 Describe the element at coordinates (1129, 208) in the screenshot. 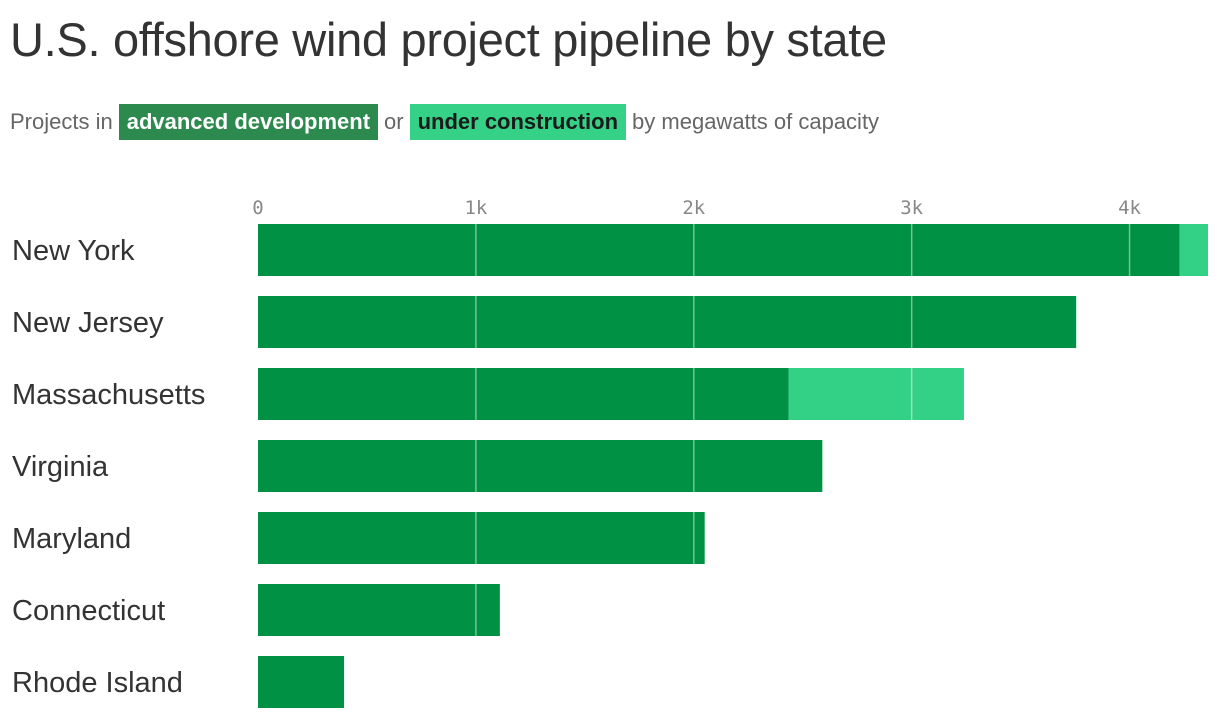

I see `x-tick-label: 4k` at that location.